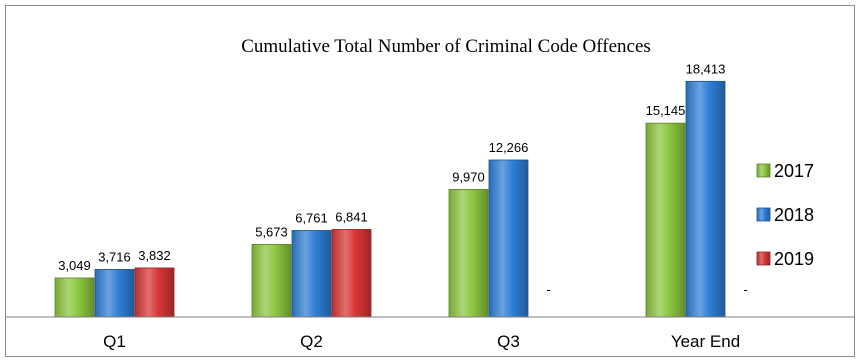 The image size is (863, 364). Describe the element at coordinates (666, 110) in the screenshot. I see `data-label: 15,145` at that location.